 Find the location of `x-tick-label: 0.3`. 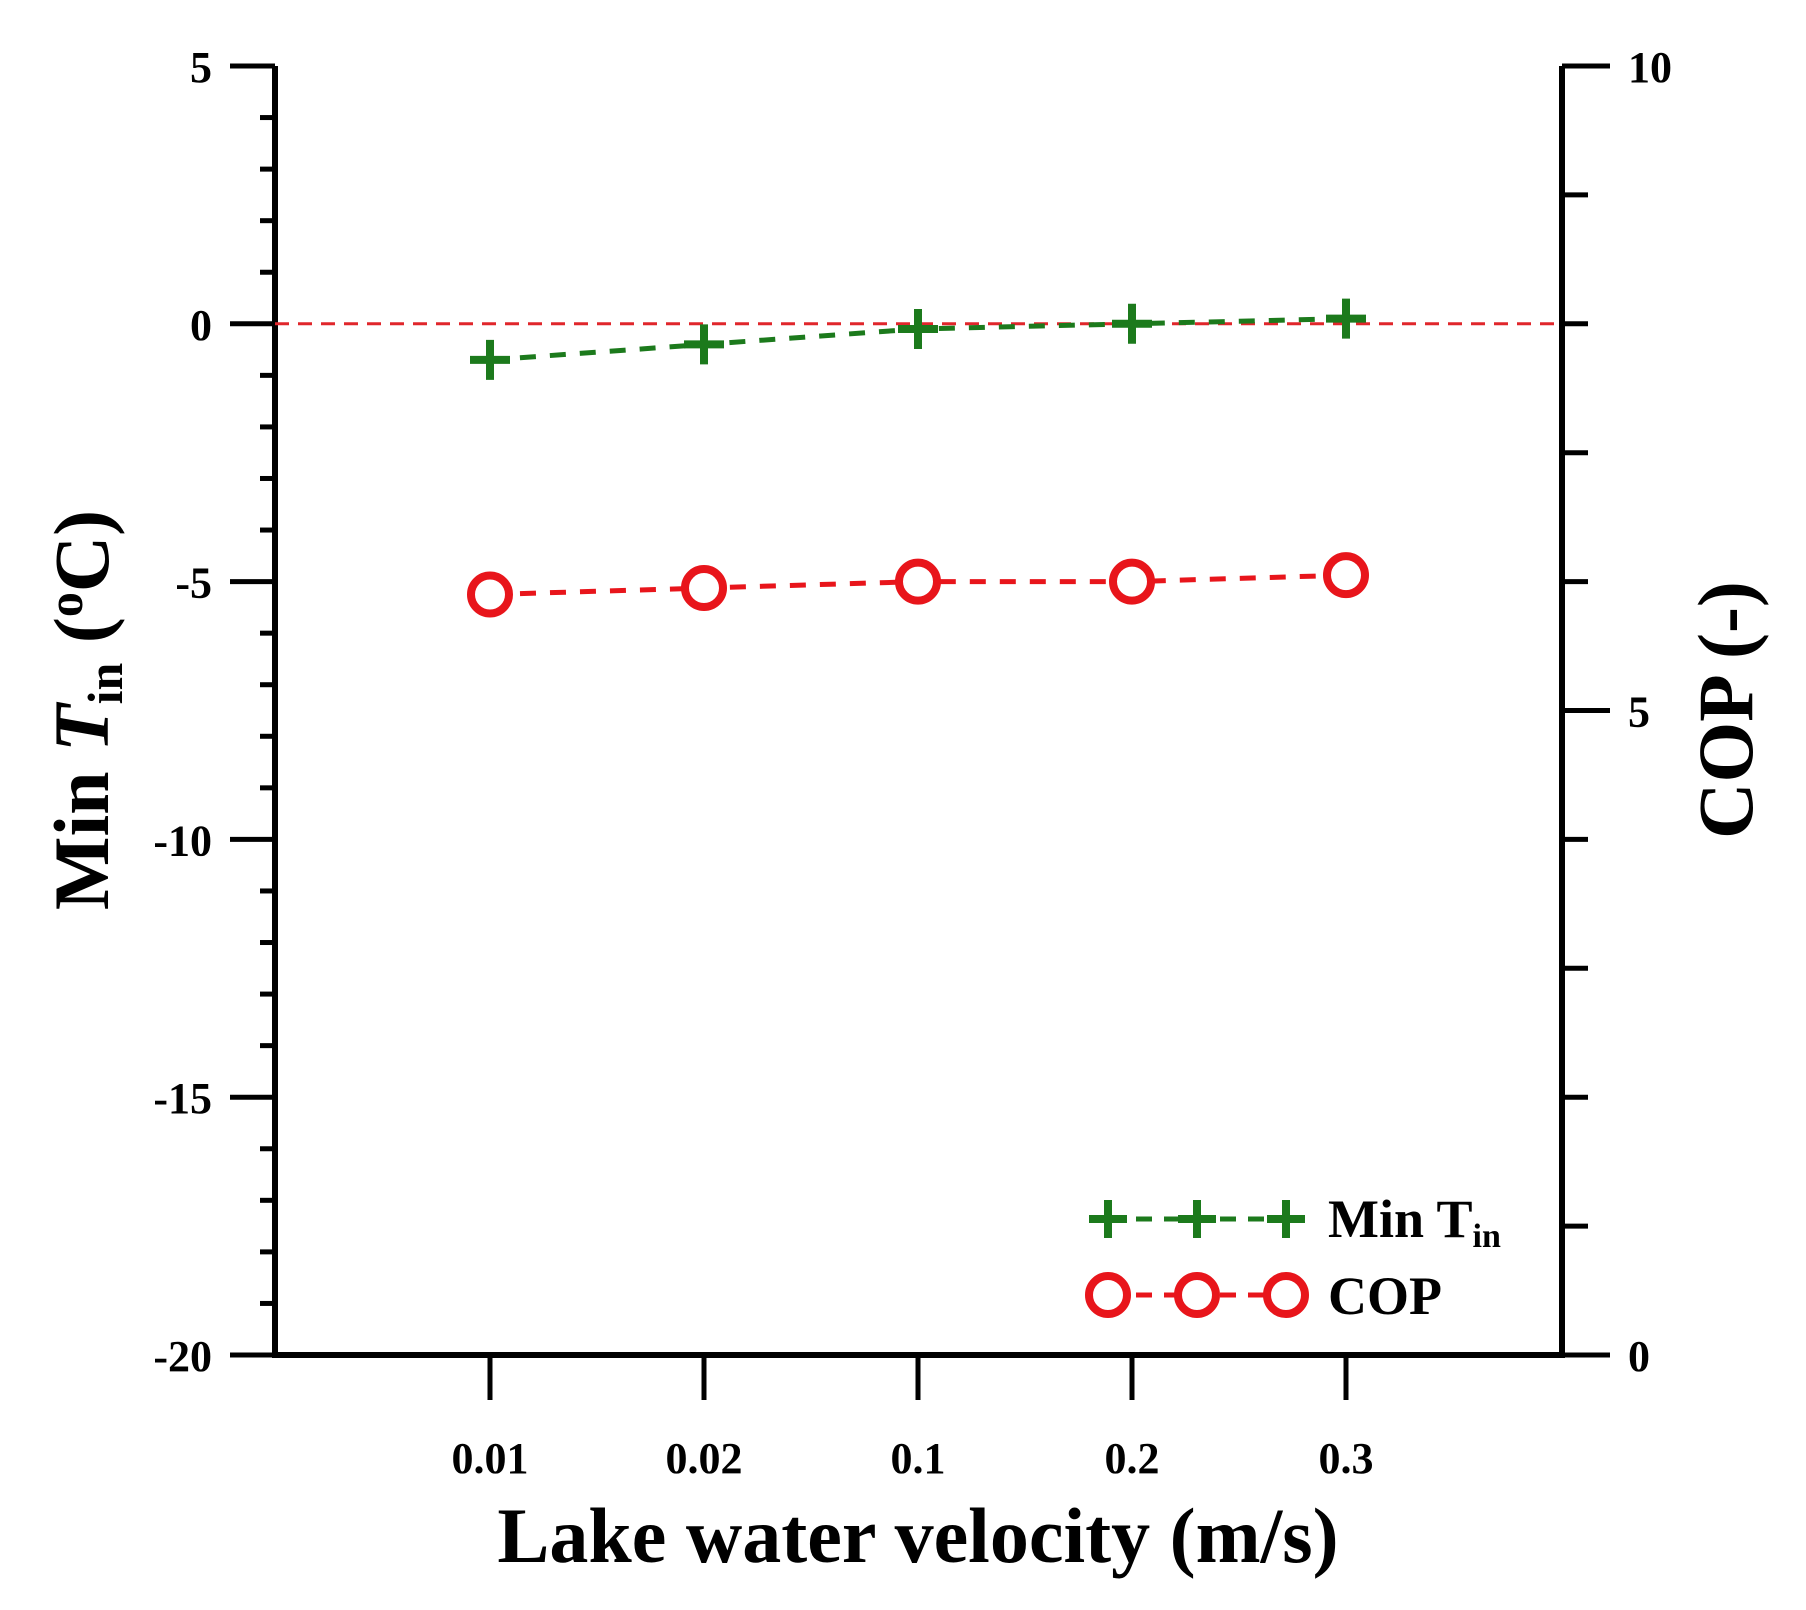

x-tick-label: 0.3 is located at coordinates (1346, 1458).